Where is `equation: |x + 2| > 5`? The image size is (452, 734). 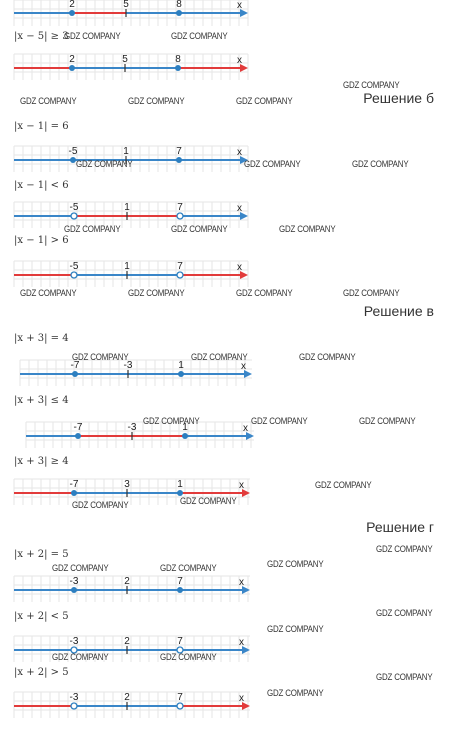
equation: |x + 2| > 5 is located at coordinates (41, 672).